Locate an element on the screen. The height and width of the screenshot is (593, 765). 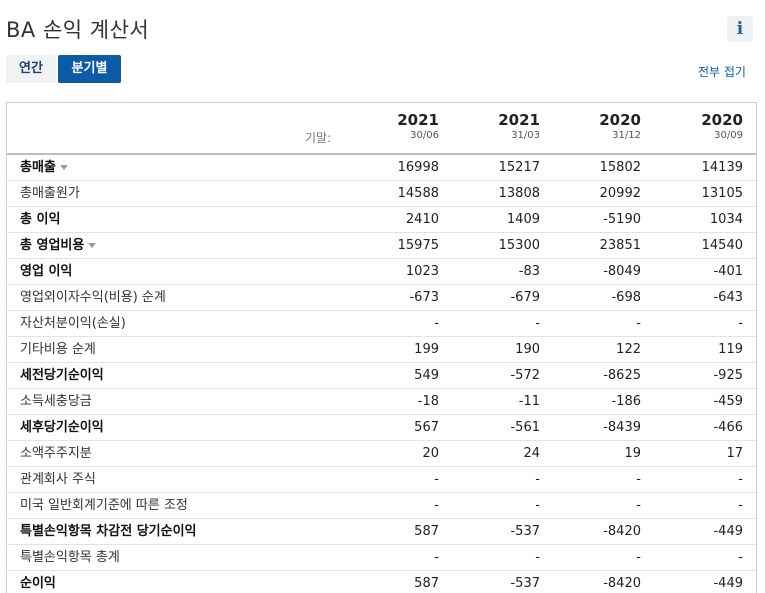
table-row: 총 영업비용 15975 15300 23851 14540 is located at coordinates (381, 246).